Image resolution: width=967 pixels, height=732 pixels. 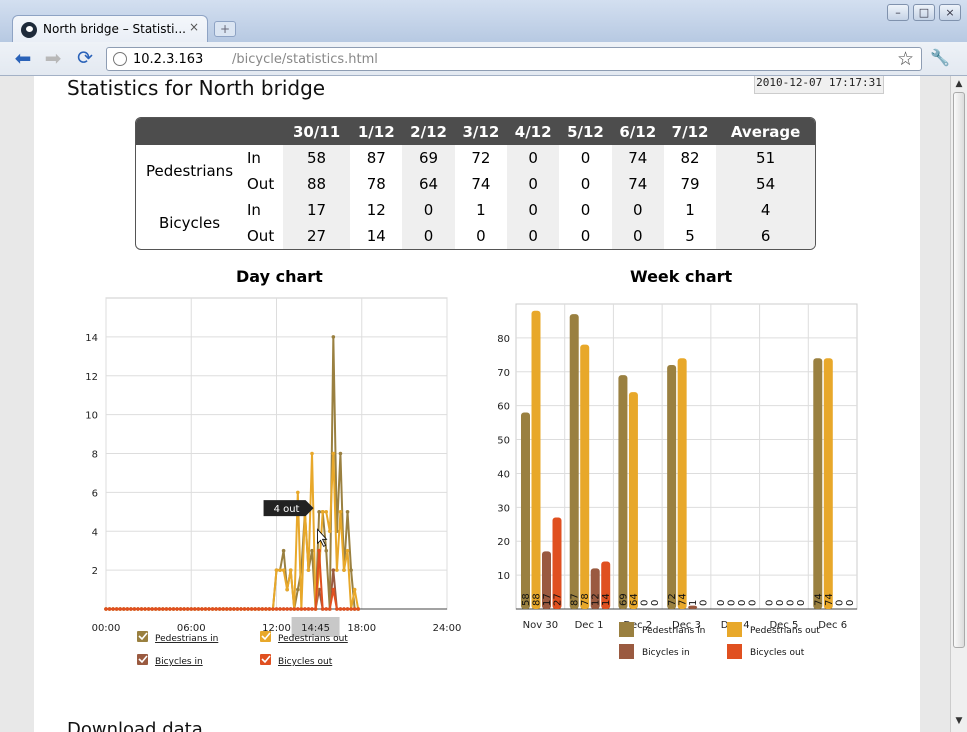 What do you see at coordinates (322, 537) in the screenshot?
I see `mouse-cursor-icon` at bounding box center [322, 537].